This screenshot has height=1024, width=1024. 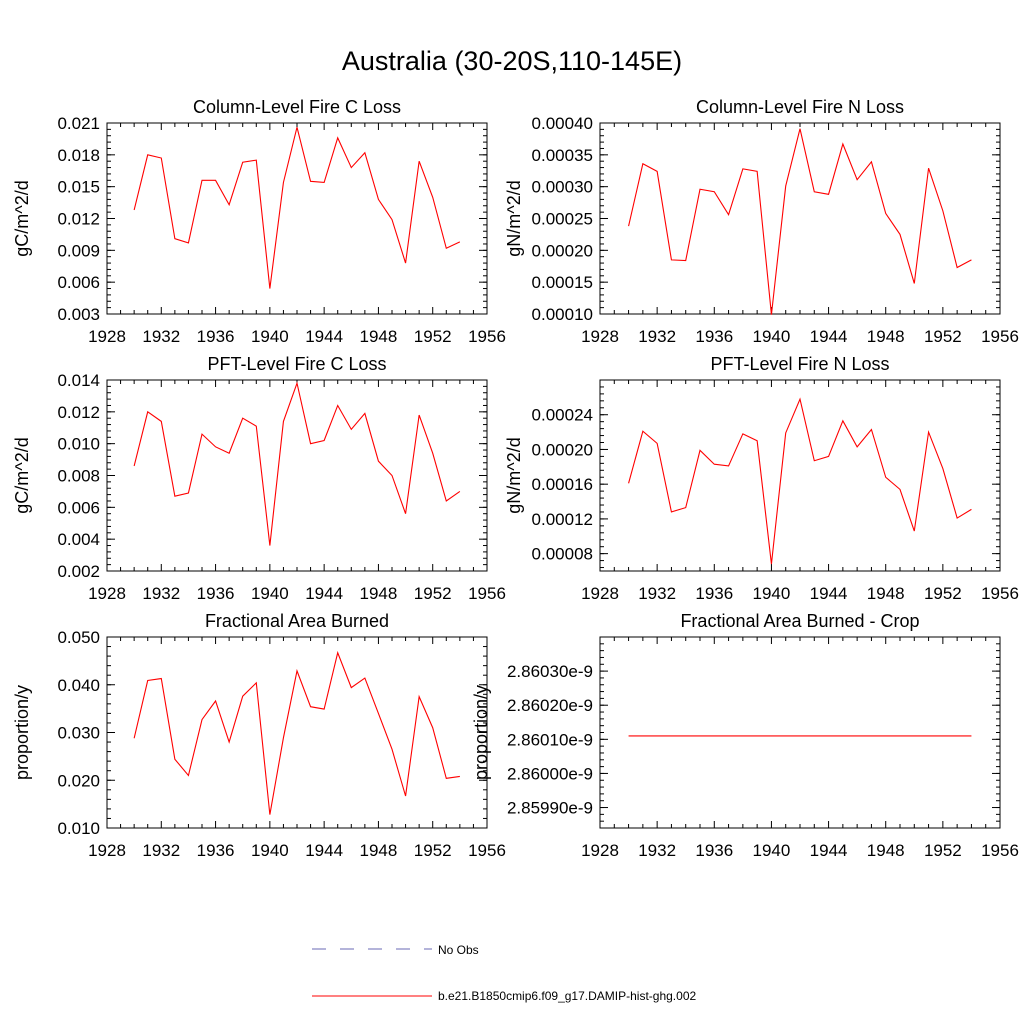 What do you see at coordinates (799, 621) in the screenshot?
I see `panel-title: Fractional Area Burned - Crop` at bounding box center [799, 621].